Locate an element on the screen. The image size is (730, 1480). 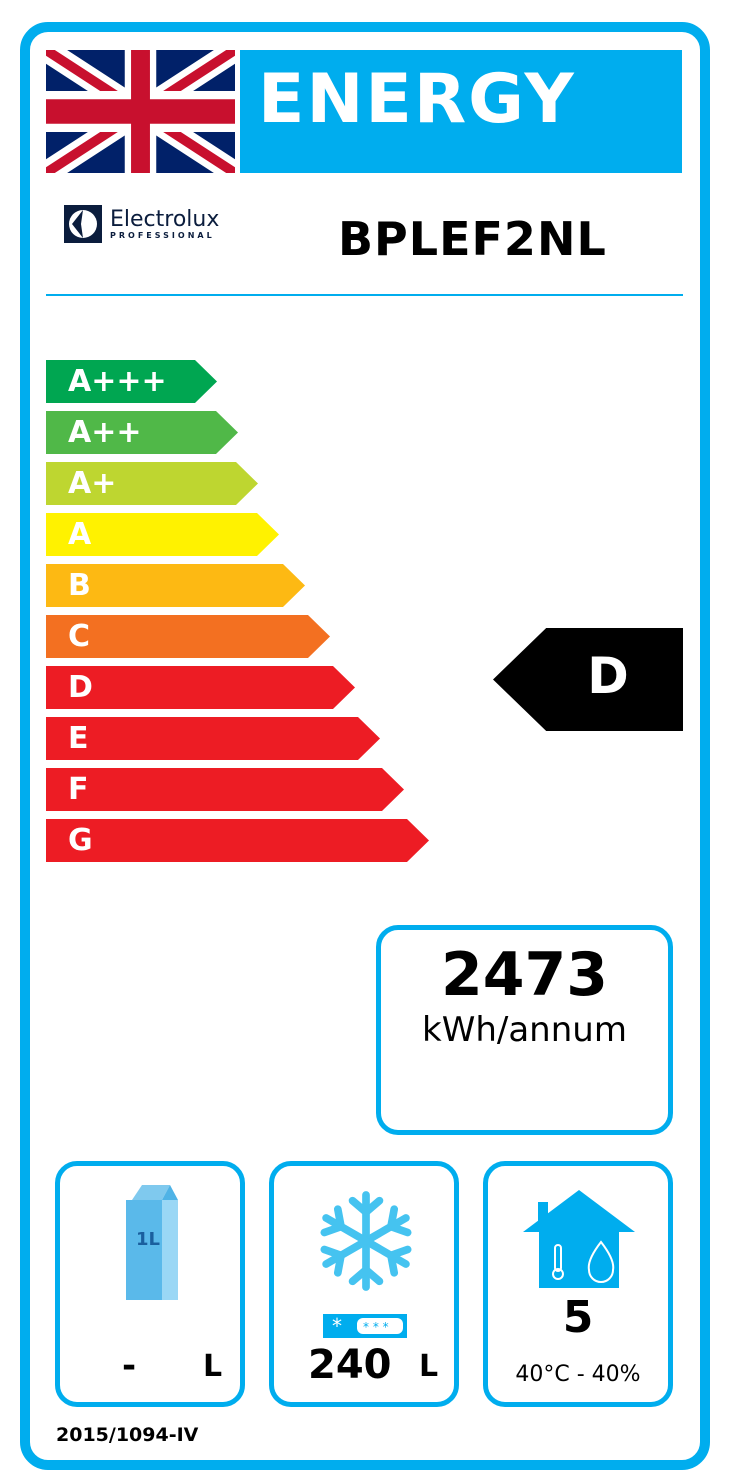
four-star-freezer-icon: * * * * is located at coordinates (365, 1326).